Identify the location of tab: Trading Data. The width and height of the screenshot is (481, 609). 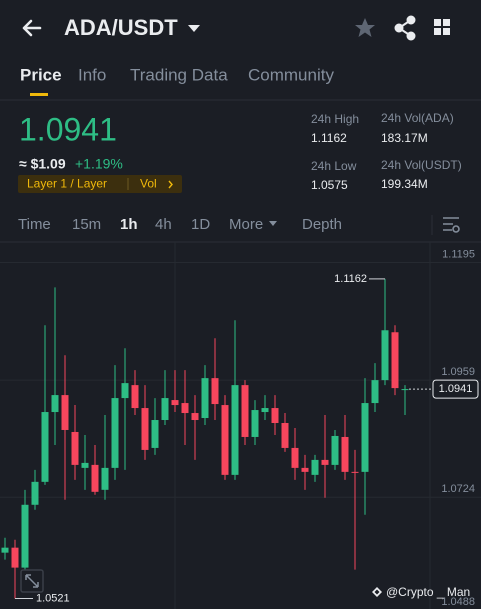
(179, 74).